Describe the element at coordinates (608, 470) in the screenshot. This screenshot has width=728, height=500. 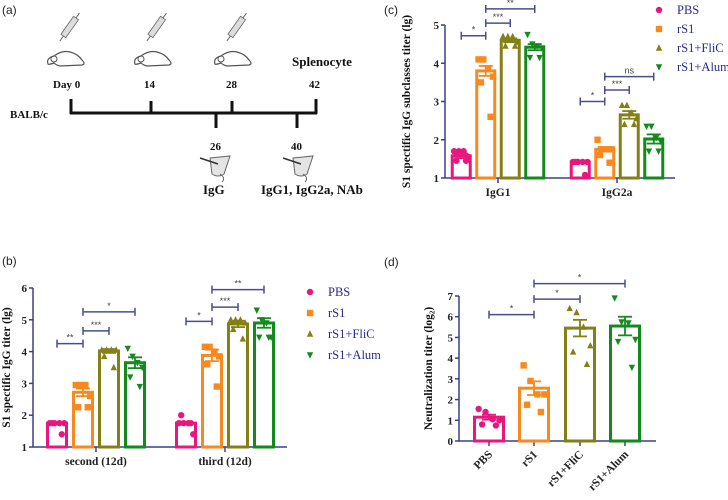
I see `x-tick-label: rS1+Alum` at that location.